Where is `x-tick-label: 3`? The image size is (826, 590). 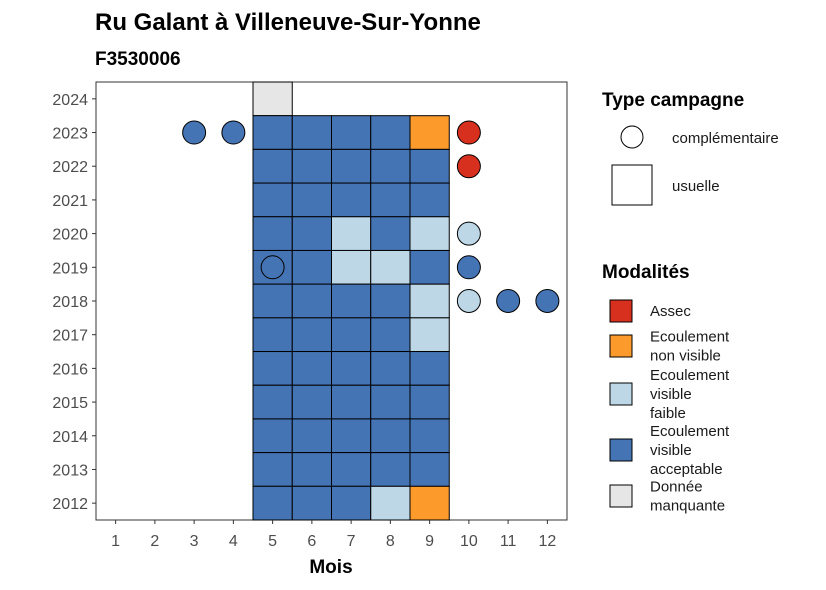 x-tick-label: 3 is located at coordinates (194, 541).